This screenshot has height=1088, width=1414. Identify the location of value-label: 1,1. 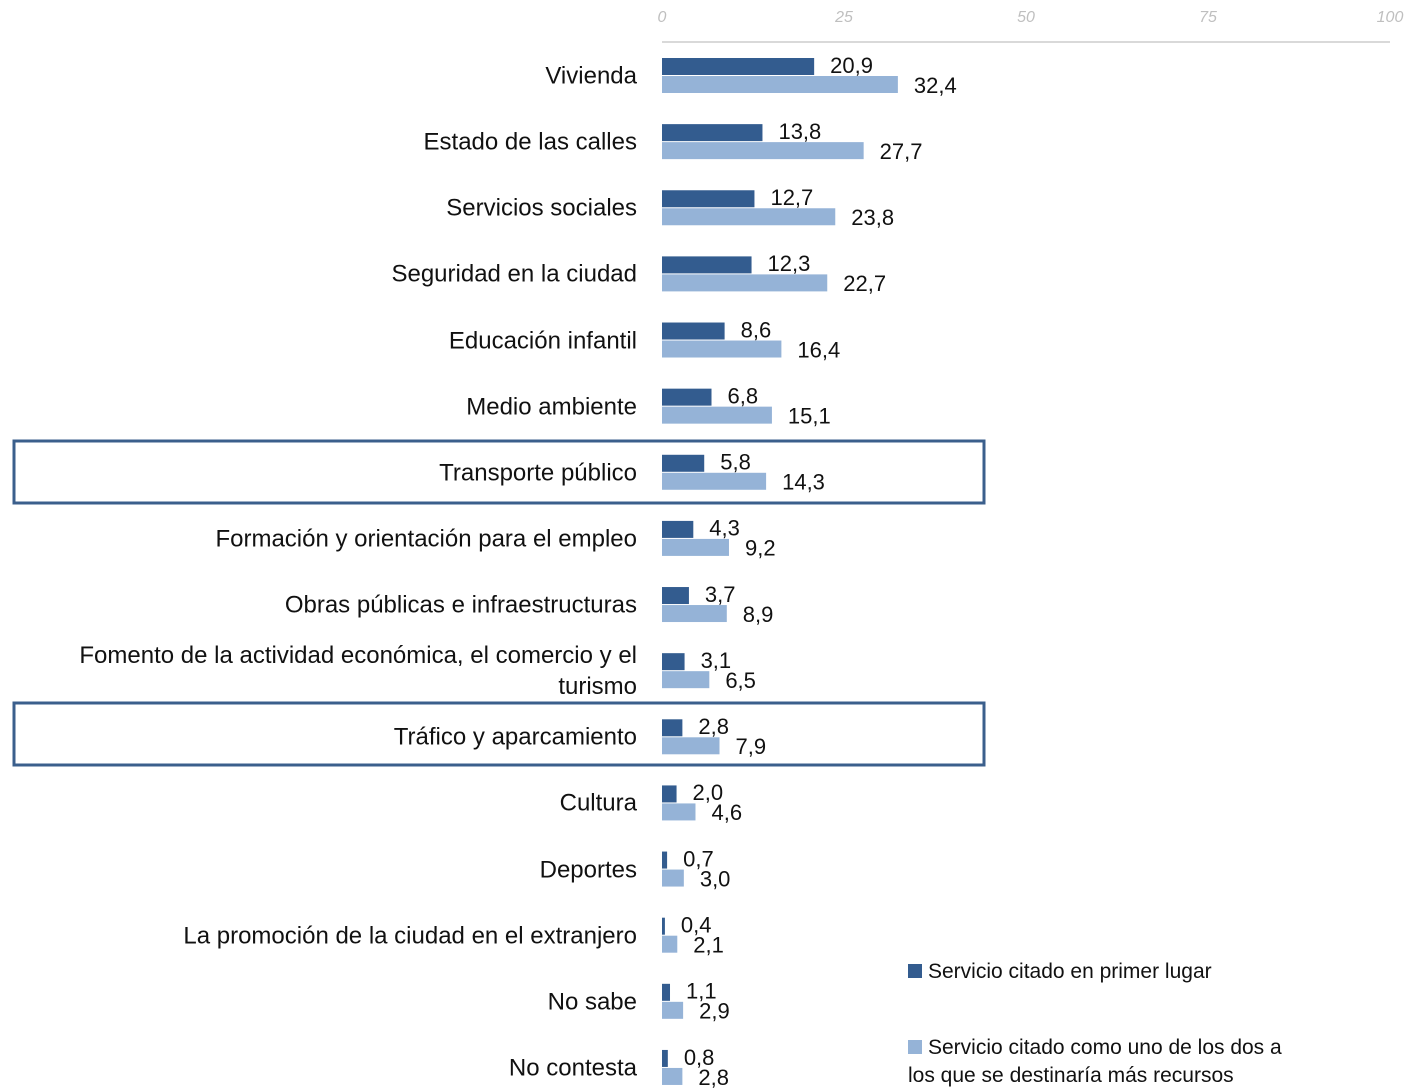
(701, 991).